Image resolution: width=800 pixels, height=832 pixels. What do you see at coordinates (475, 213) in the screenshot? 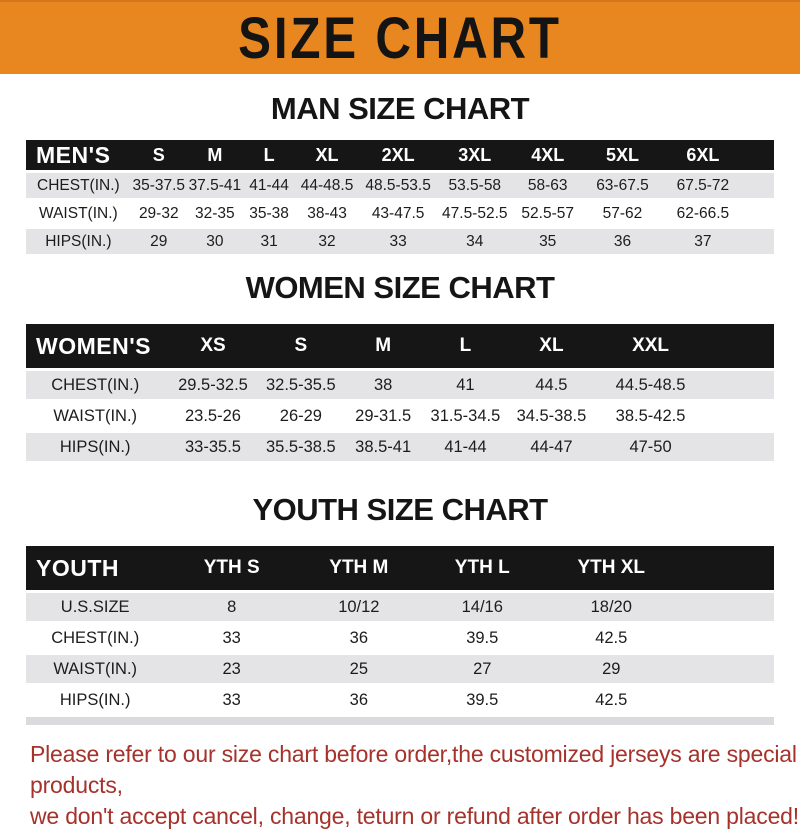
I see `size-value: 47.5-52.5` at bounding box center [475, 213].